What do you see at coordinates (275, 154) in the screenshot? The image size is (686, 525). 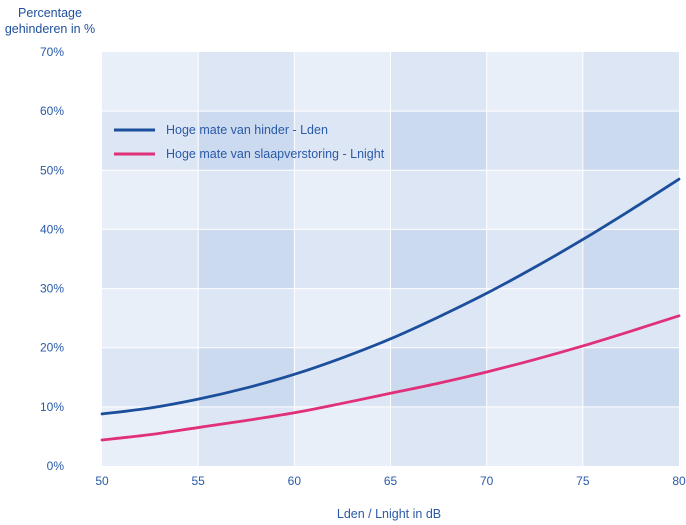 I see `legend-label: Hoge mate van slaapverstoring - Lnight` at bounding box center [275, 154].